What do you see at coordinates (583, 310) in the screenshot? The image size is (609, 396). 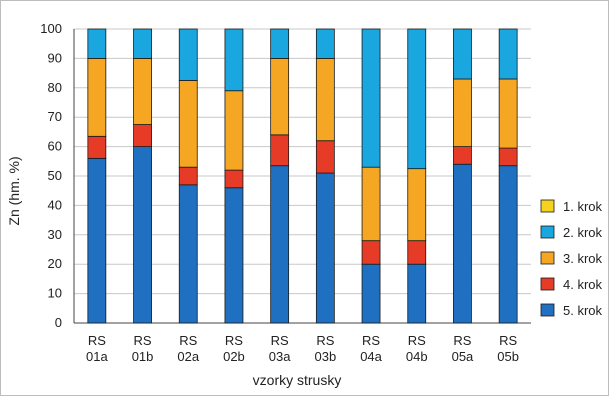 I see `legend-label: 5. krok` at bounding box center [583, 310].